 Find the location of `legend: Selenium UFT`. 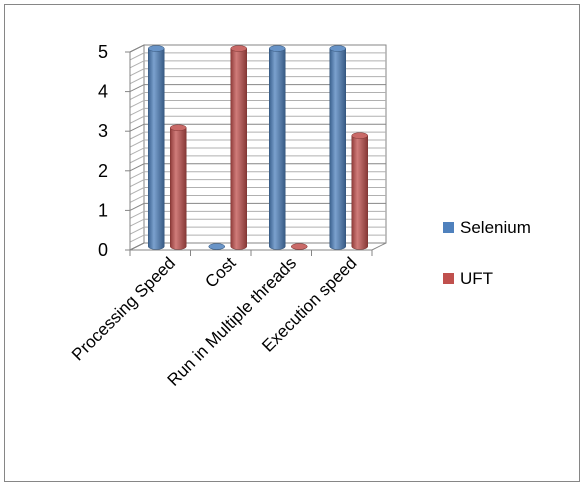

legend: Selenium UFT is located at coordinates (487, 253).